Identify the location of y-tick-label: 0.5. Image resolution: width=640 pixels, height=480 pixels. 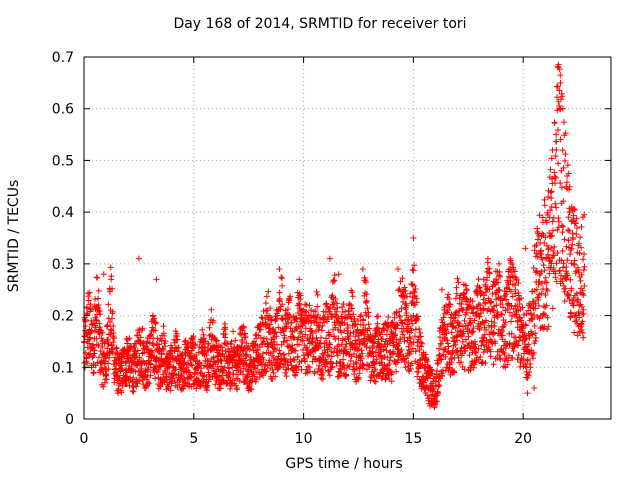
(63, 161).